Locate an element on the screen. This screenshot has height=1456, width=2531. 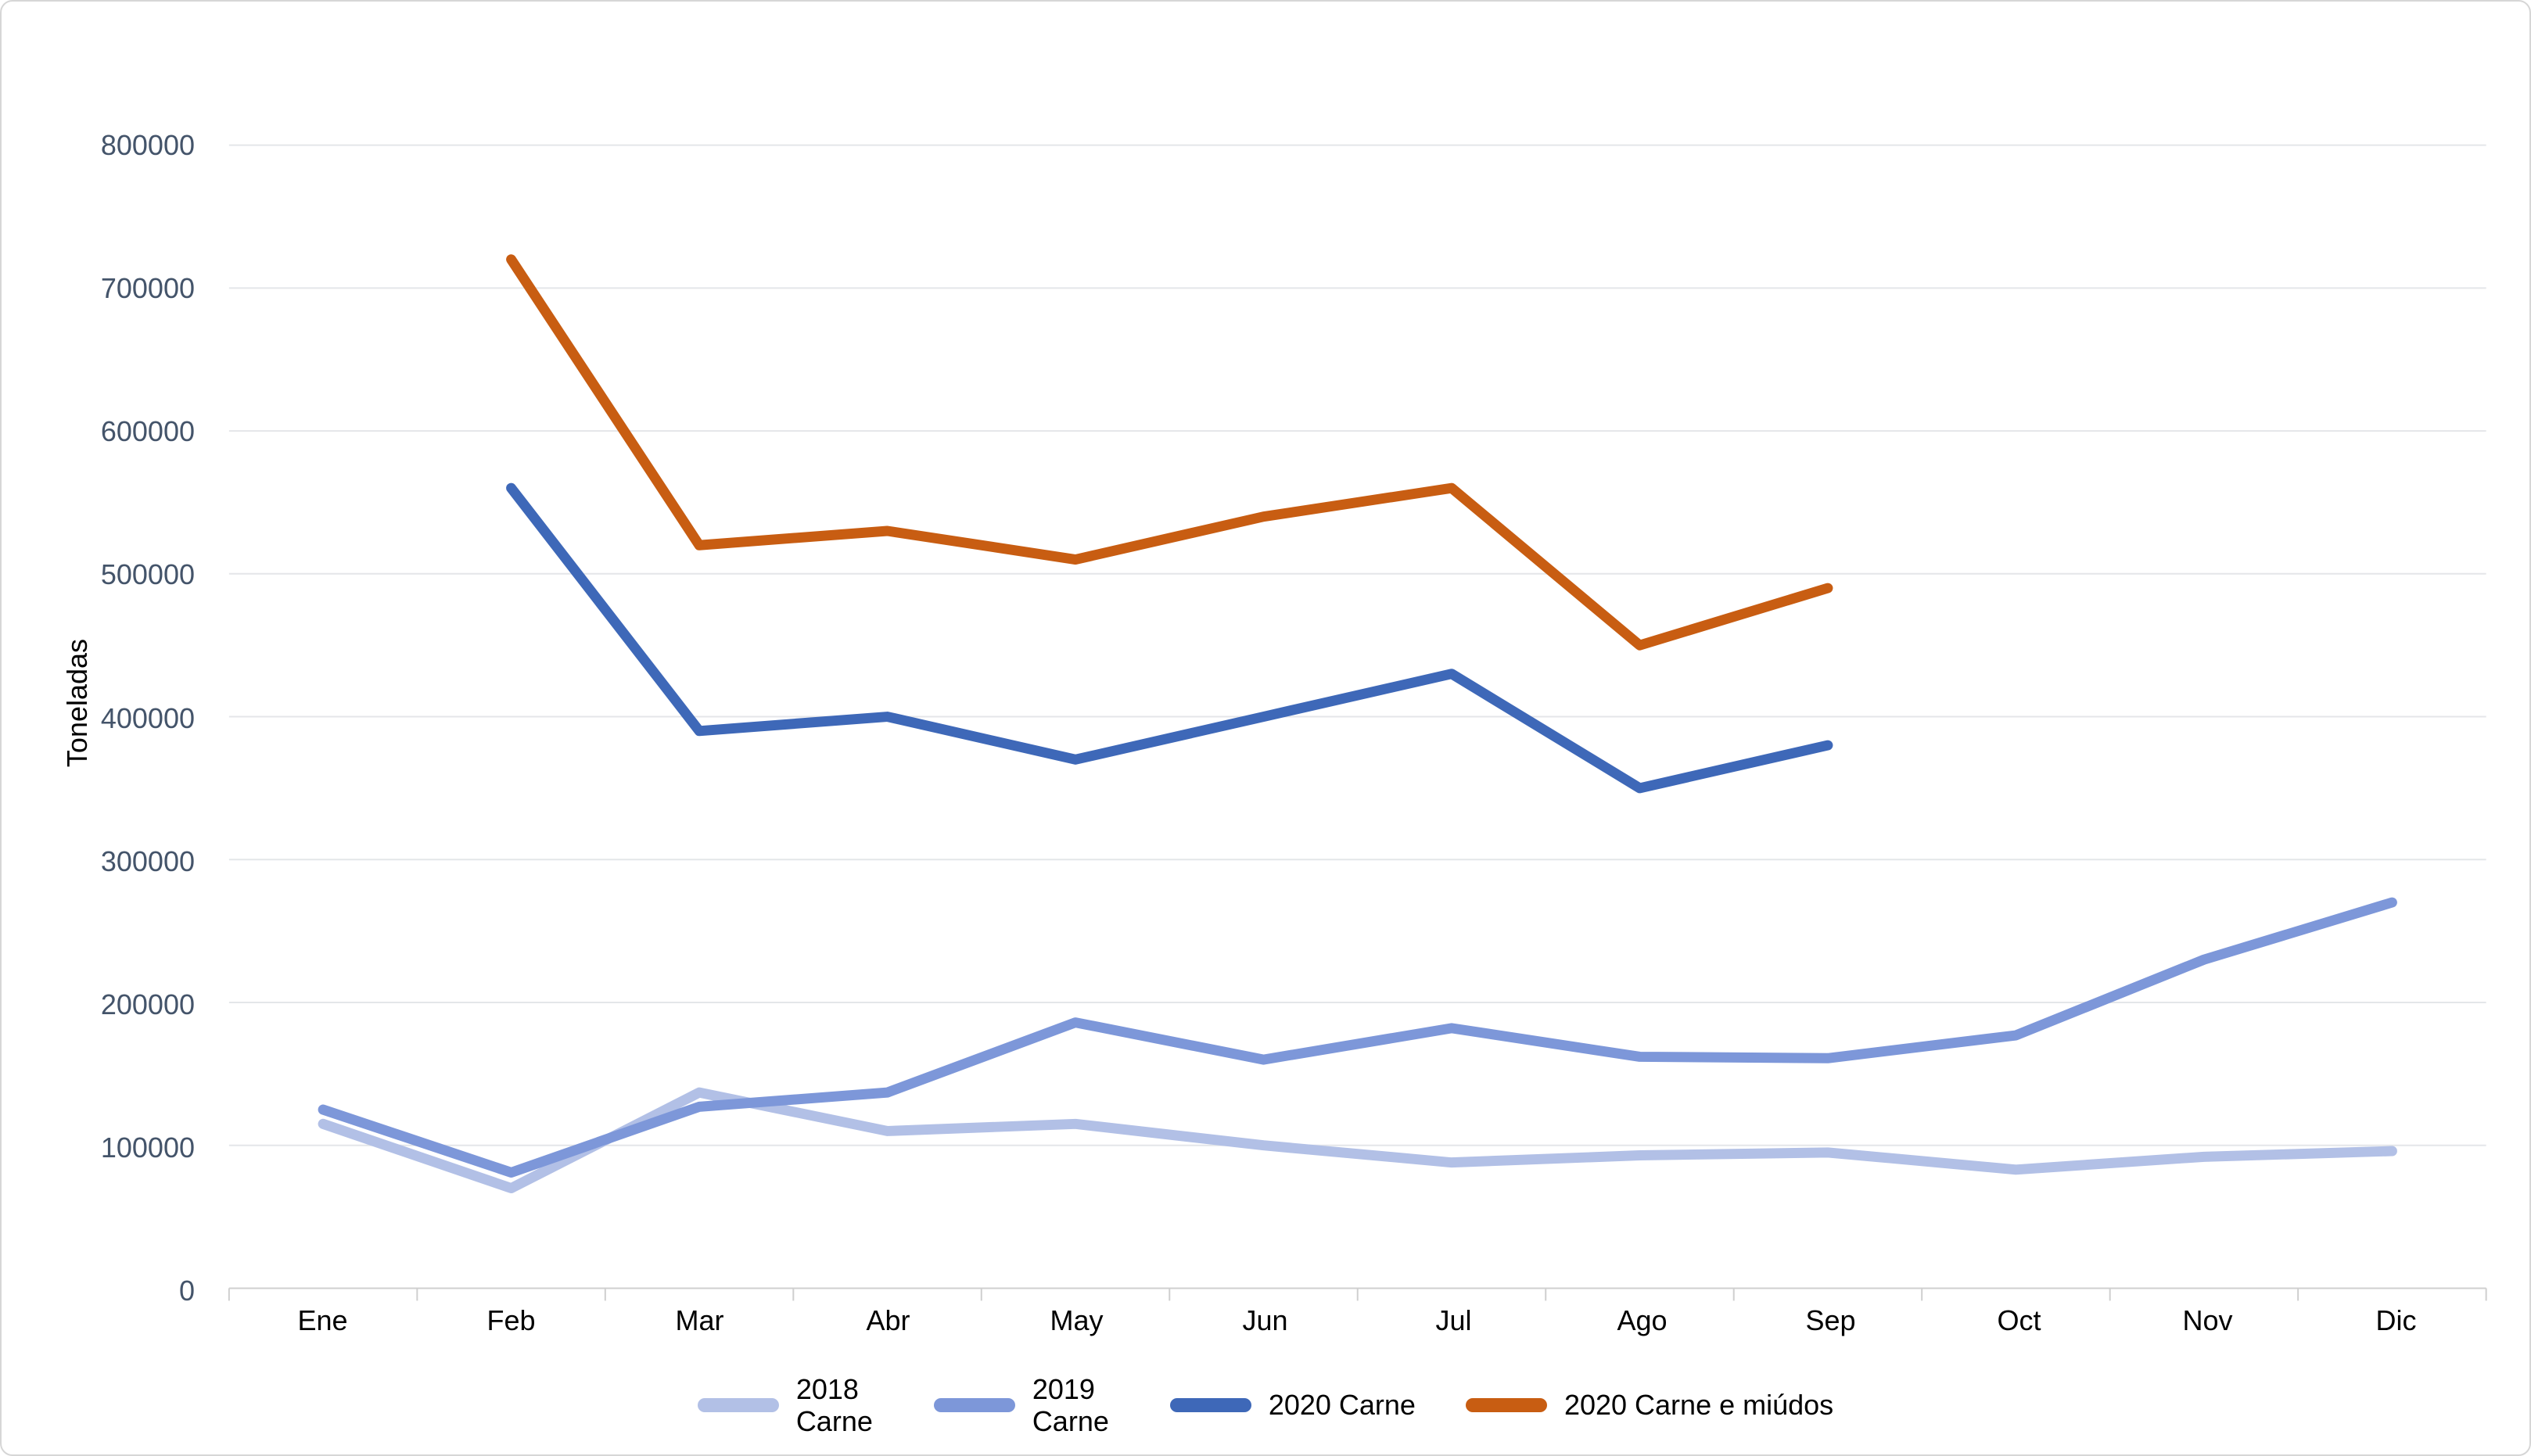
legend-swatch-2020-carne is located at coordinates (1210, 1404).